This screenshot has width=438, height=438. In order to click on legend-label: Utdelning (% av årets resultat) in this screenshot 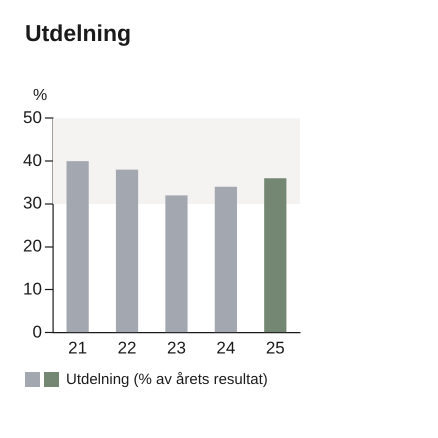, I will do `click(167, 379)`.